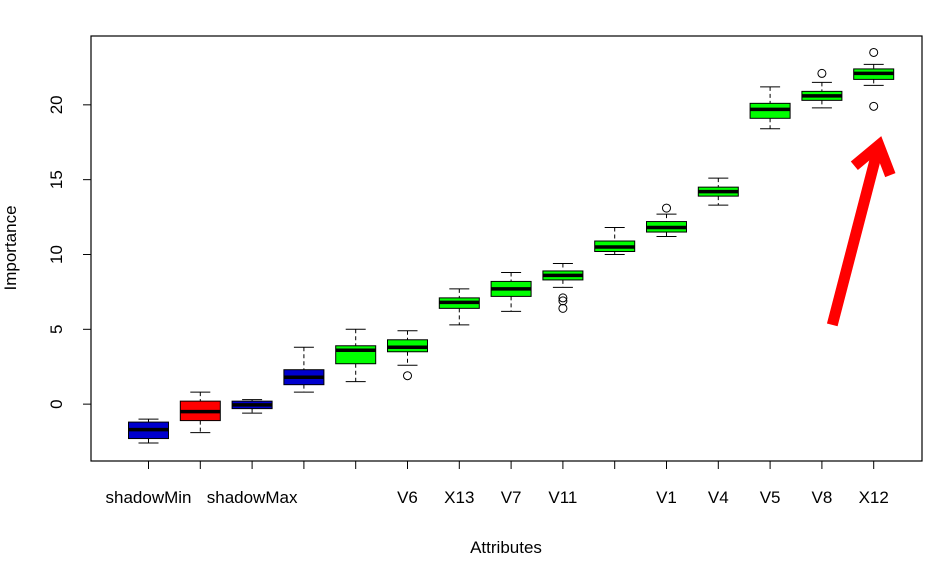 This screenshot has height=568, width=951. I want to click on x-axis: shadowMin shadowMax V6 X13 V7 V11 V1 V4 V5 V8 X12, so click(497, 484).